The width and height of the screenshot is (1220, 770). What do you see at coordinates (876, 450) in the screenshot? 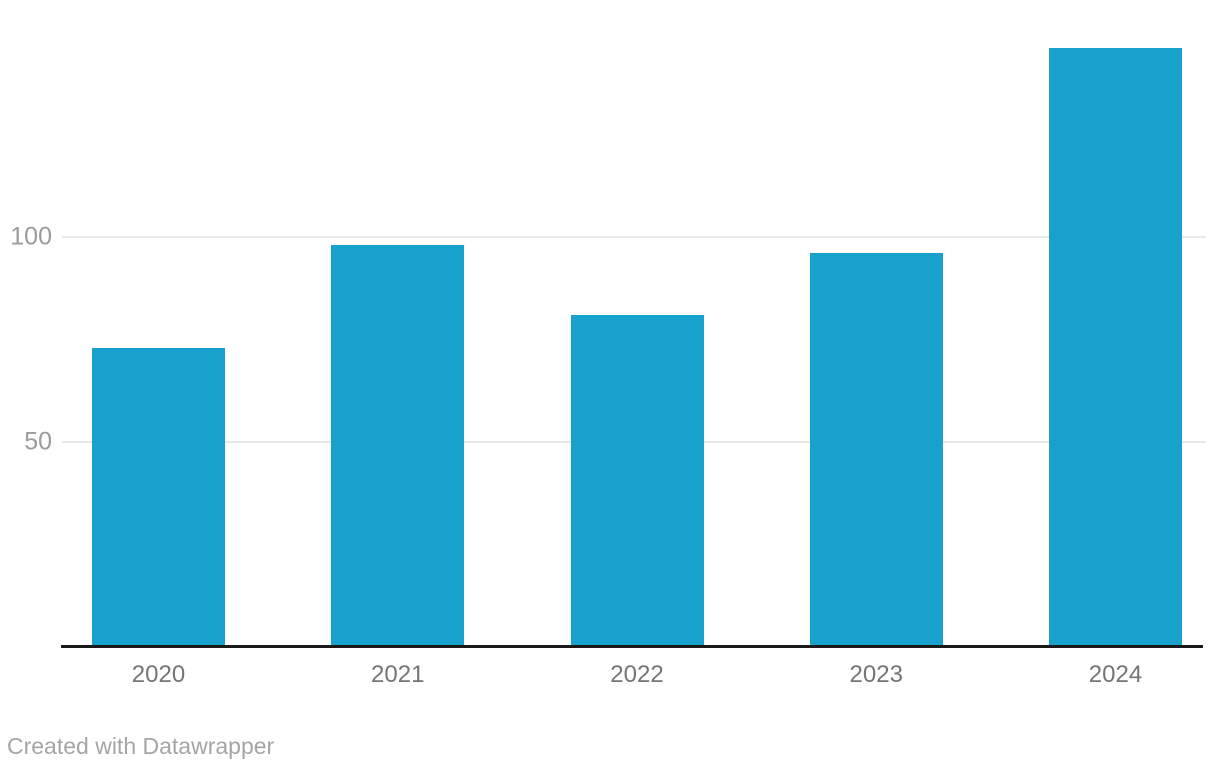
I see `bar-2023` at bounding box center [876, 450].